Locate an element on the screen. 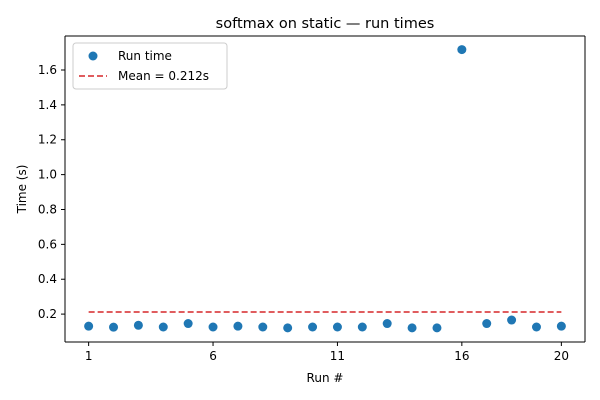 This screenshot has width=600, height=400. y-tick-label: 0.4 is located at coordinates (47, 279).